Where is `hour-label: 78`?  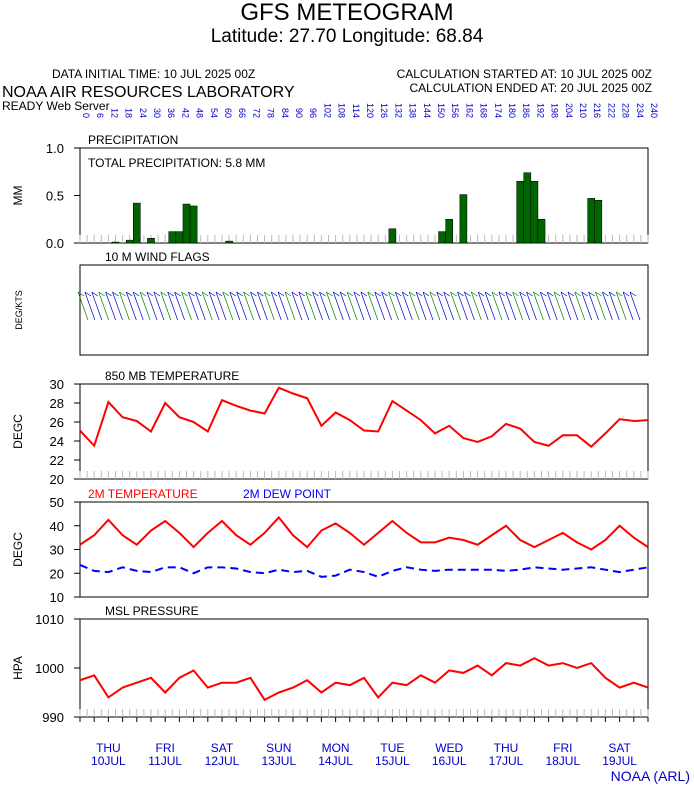 hour-label: 78 is located at coordinates (271, 113).